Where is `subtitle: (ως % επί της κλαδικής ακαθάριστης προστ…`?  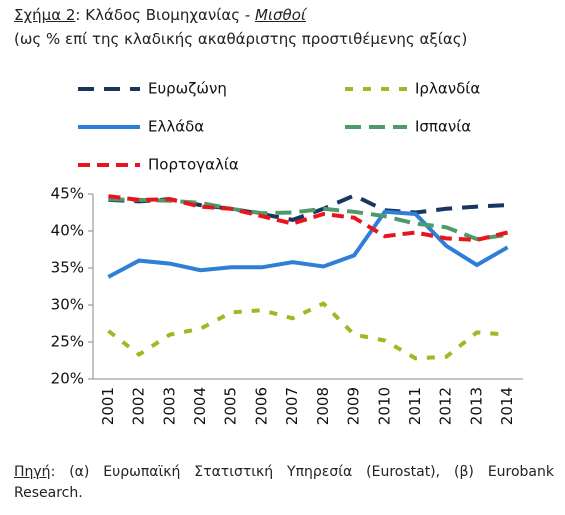
subtitle: (ως % επί της κλαδικής ακαθάριστης προστ… is located at coordinates (241, 39).